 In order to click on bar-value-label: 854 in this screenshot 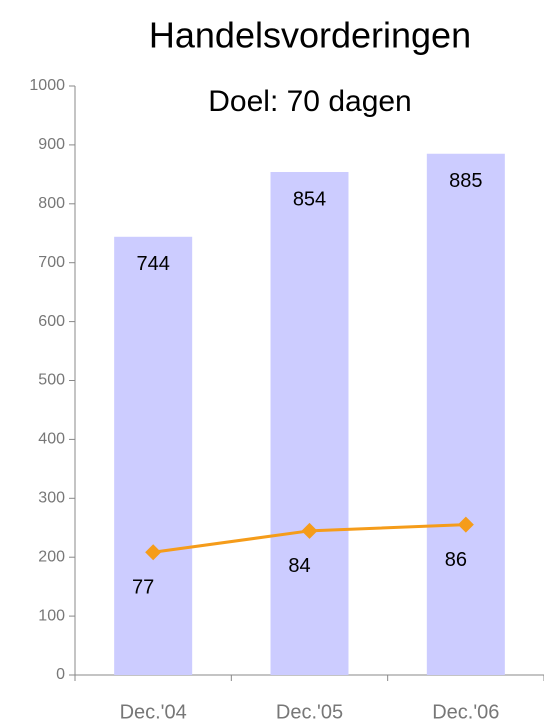, I will do `click(309, 199)`.